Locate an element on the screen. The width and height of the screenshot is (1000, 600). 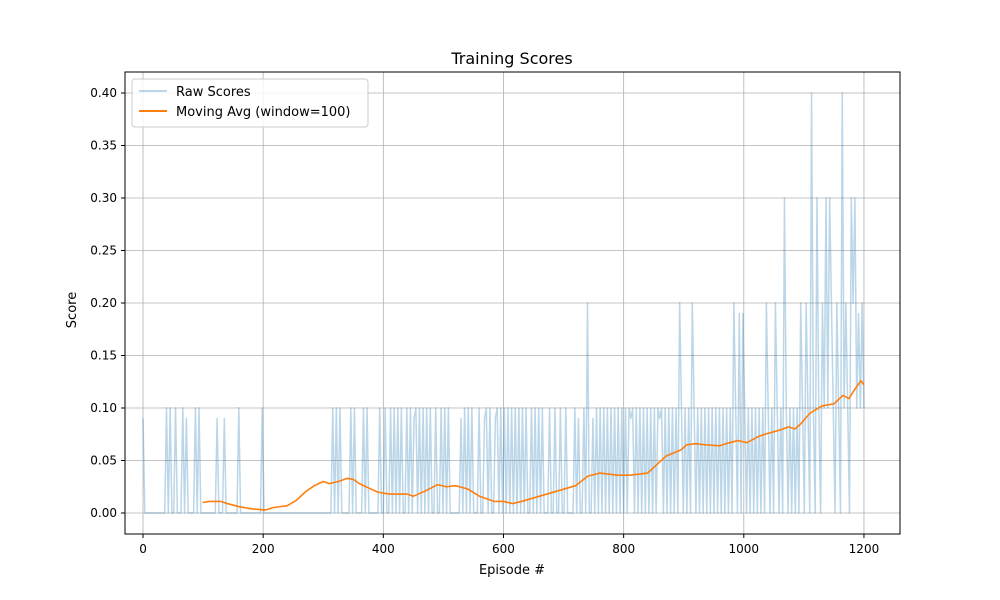
x-tick-label: 0 is located at coordinates (143, 549).